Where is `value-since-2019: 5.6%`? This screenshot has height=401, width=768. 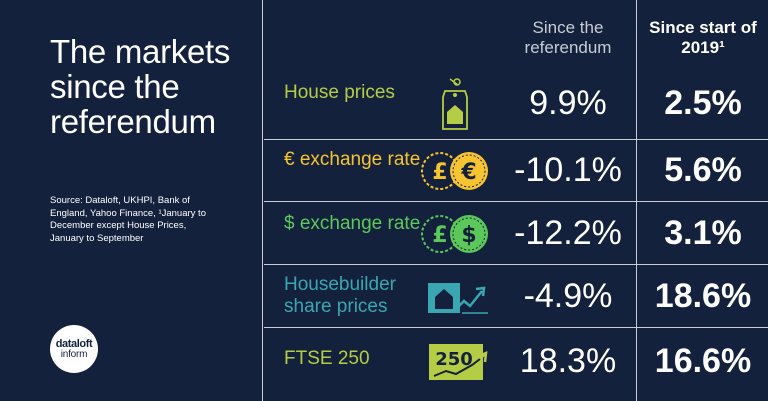 value-since-2019: 5.6% is located at coordinates (703, 170).